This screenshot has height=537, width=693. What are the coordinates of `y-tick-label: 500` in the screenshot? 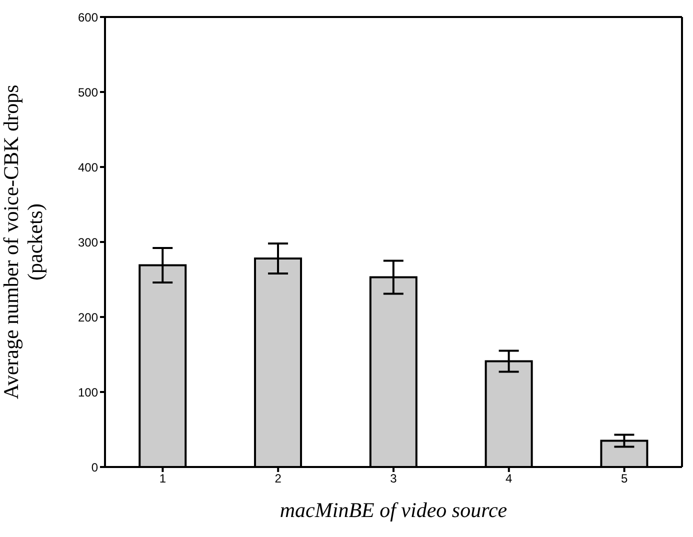 It's located at (88, 92).